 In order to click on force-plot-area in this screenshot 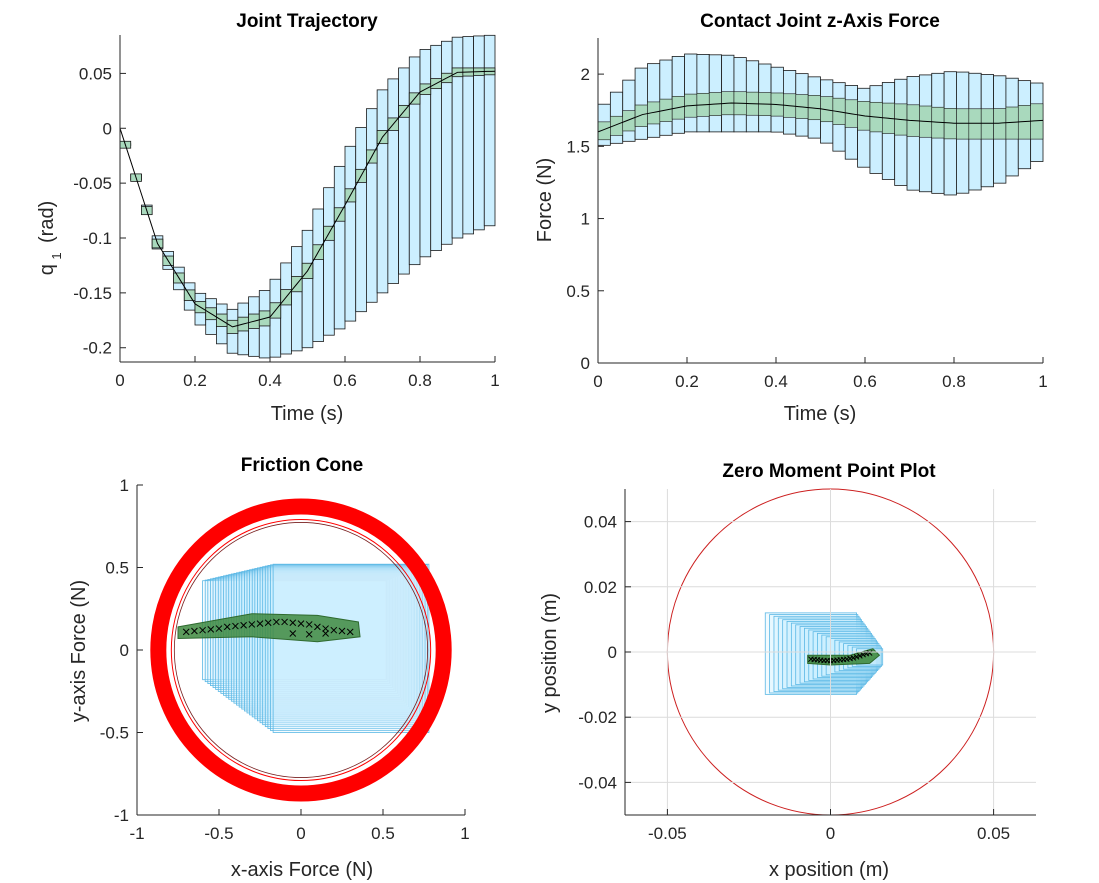, I will do `click(820, 124)`.